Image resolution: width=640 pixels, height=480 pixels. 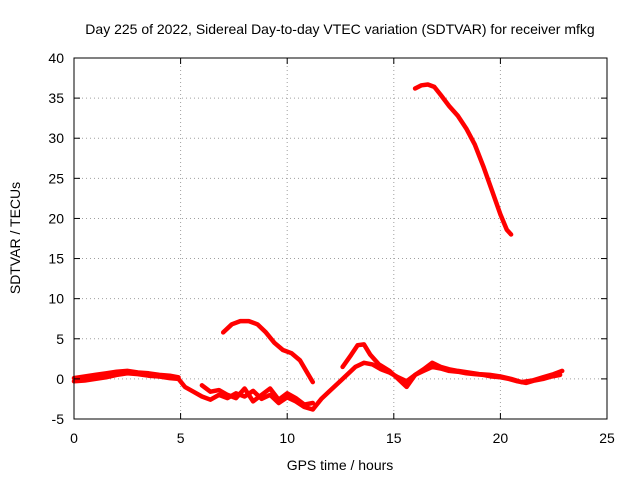 What do you see at coordinates (268, 351) in the screenshot?
I see `series-line-track-g` at bounding box center [268, 351].